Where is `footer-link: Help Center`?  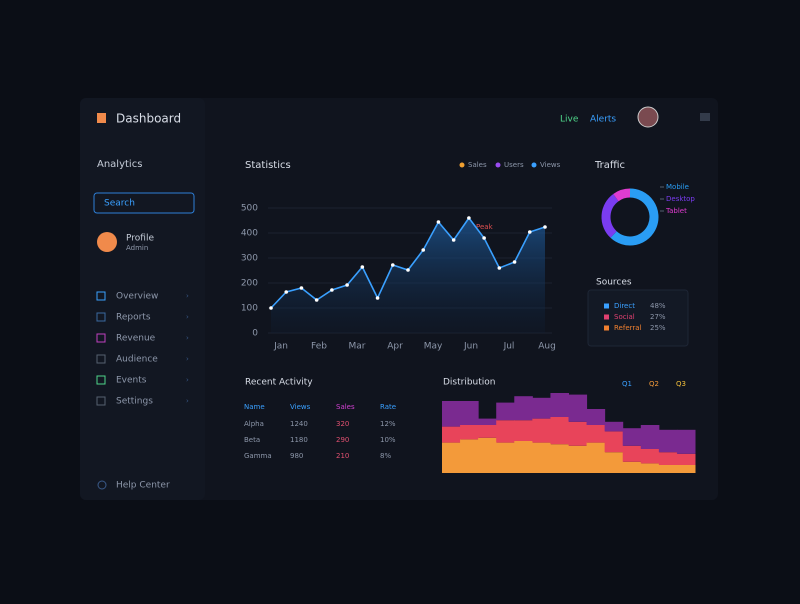 footer-link: Help Center is located at coordinates (143, 486).